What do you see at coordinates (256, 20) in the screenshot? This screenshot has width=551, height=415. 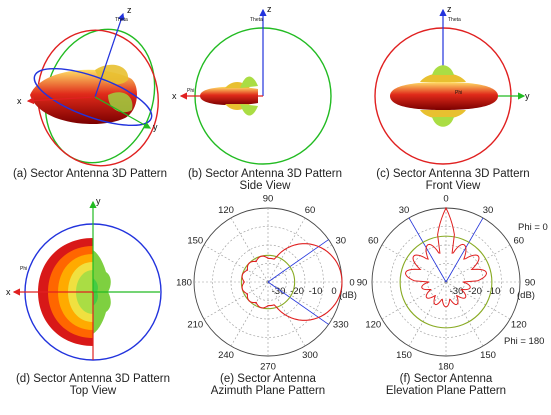 I see `panel-b-theta-label: Theta` at bounding box center [256, 20].